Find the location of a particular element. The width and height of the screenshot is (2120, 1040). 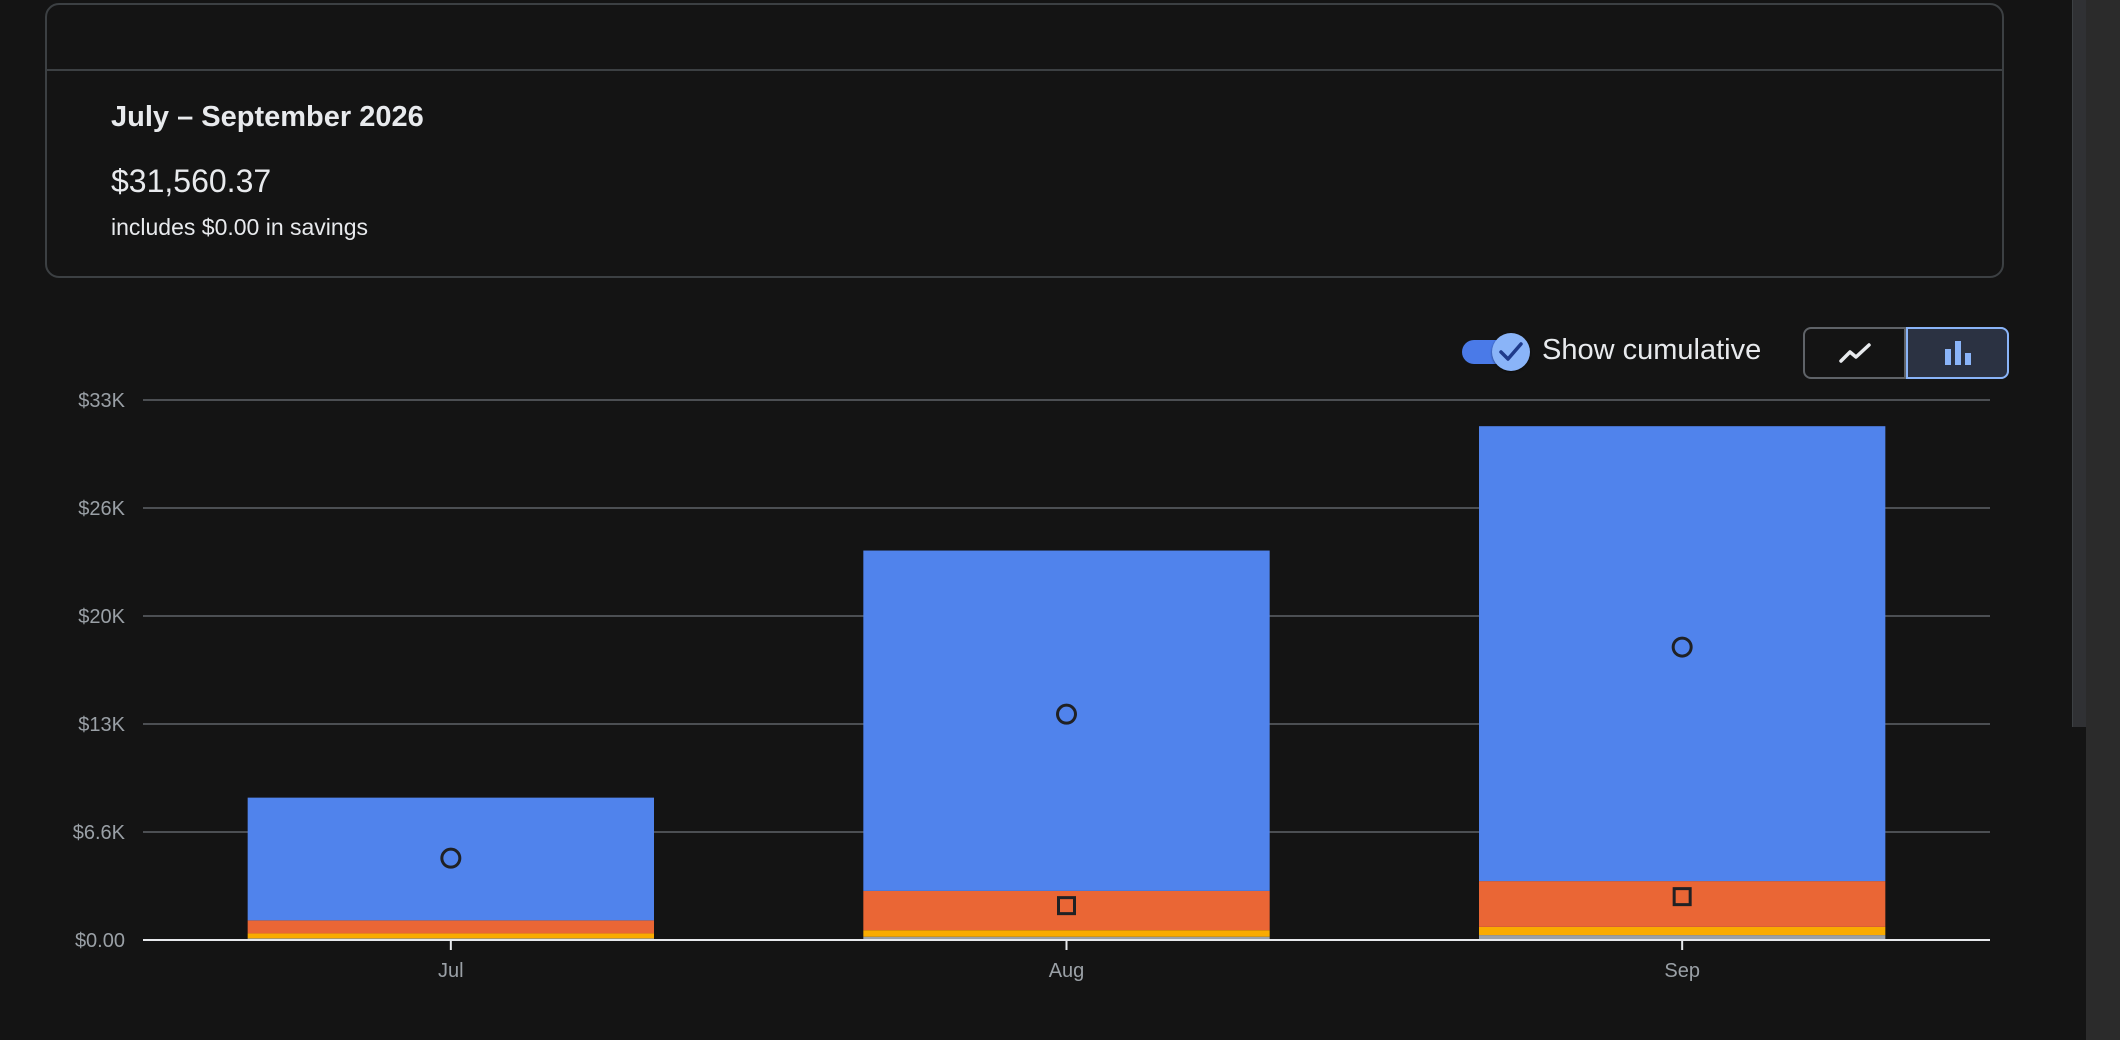

bar-chart-button is located at coordinates (1957, 353).